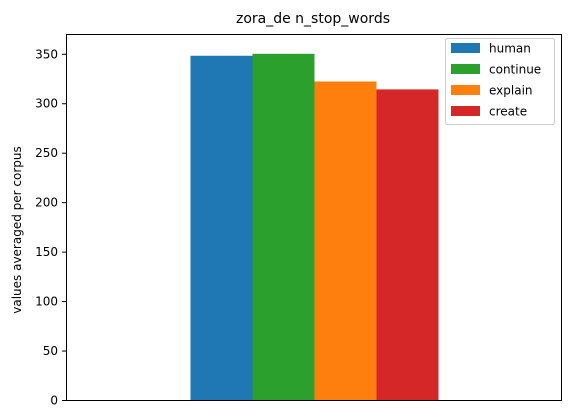  What do you see at coordinates (46, 252) in the screenshot?
I see `y-tick-label: 150` at bounding box center [46, 252].